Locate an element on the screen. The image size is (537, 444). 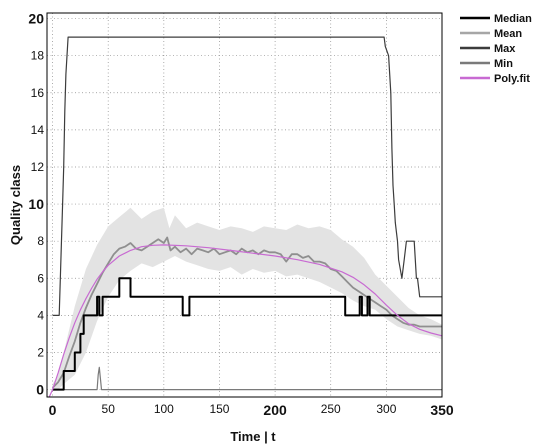
y-tick-label: 16 is located at coordinates (38, 93).